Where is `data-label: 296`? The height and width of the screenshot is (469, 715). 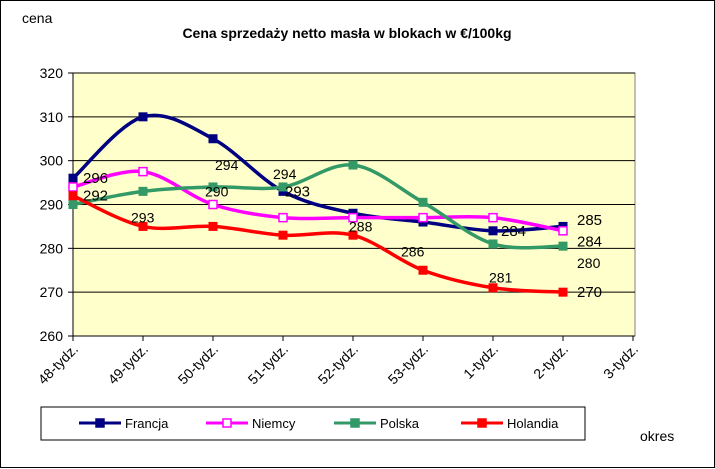
data-label: 296 is located at coordinates (95, 178).